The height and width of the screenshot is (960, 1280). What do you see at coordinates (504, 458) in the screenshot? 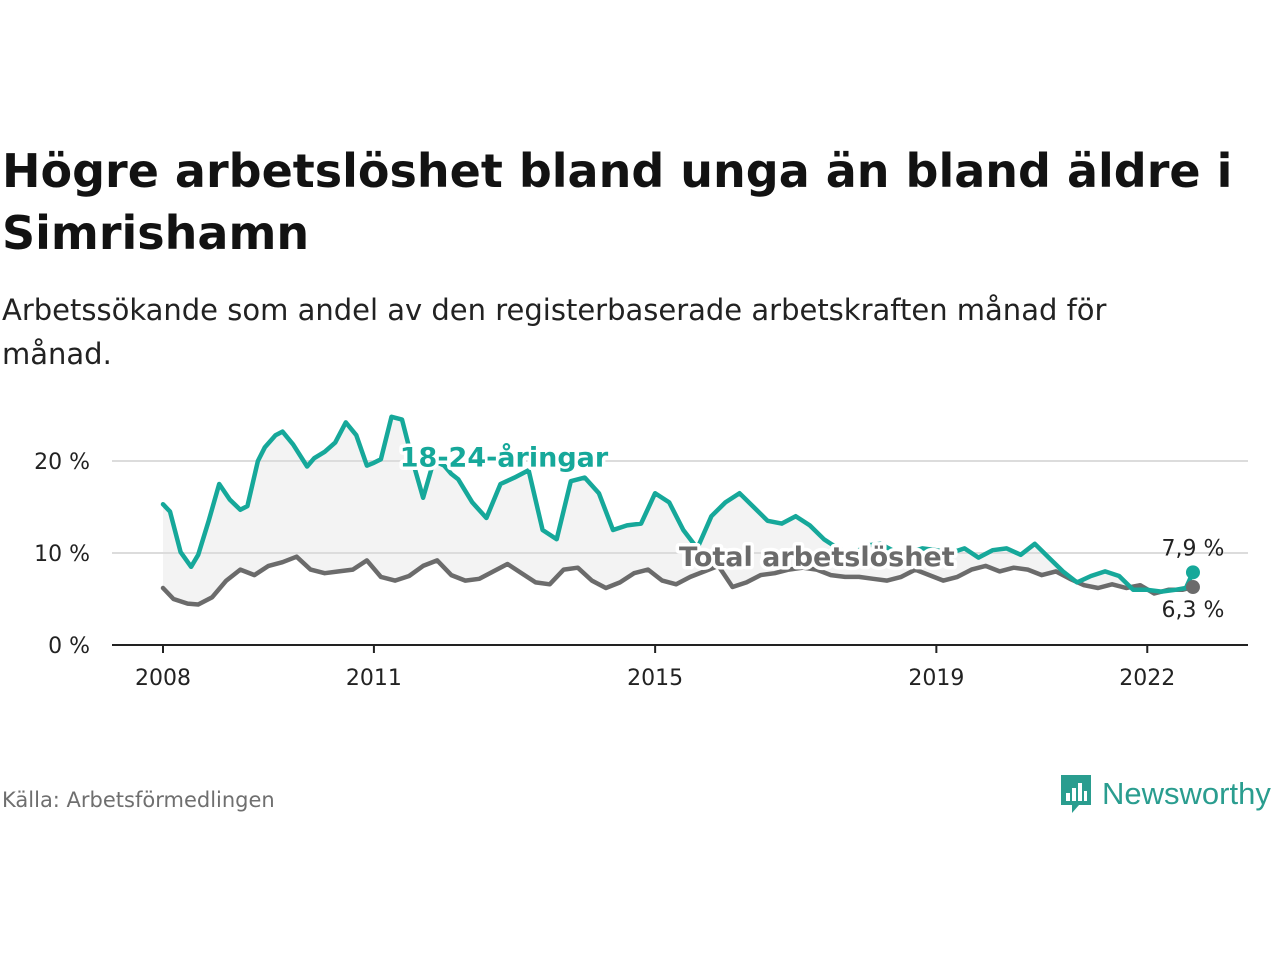
I see `series-label-18-24: 18-24-åringar` at bounding box center [504, 458].